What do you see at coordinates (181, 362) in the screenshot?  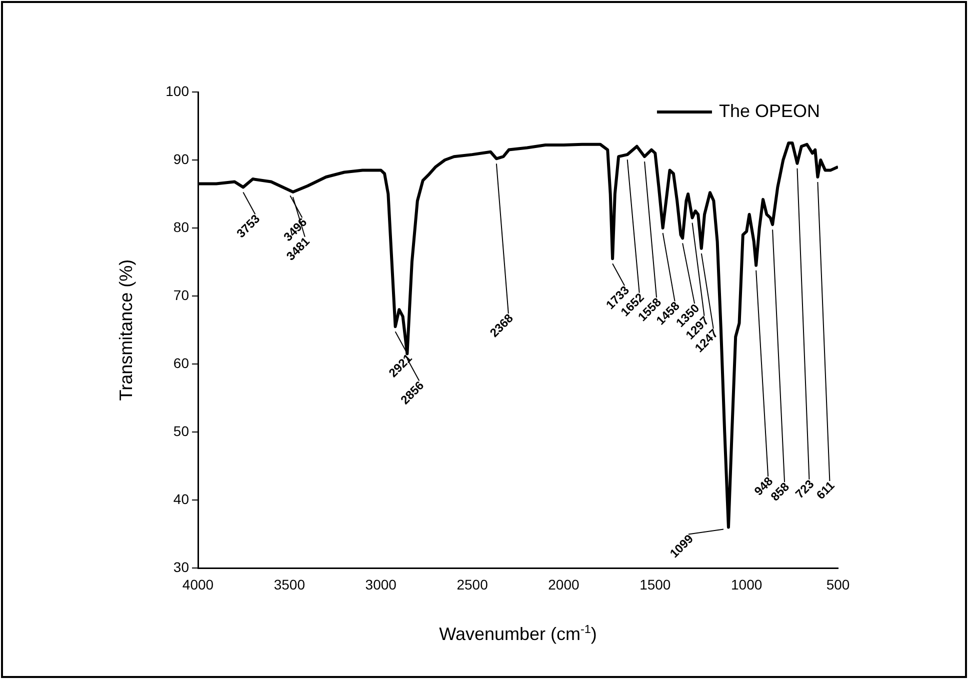 I see `y-tick-label: 60` at bounding box center [181, 362].